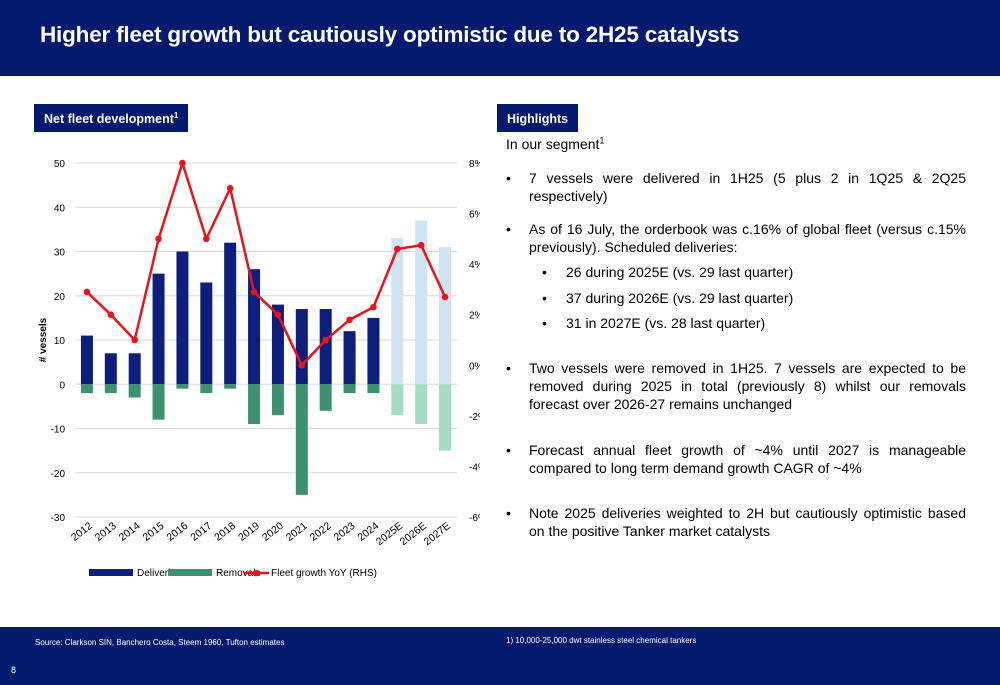 Image resolution: width=1000 pixels, height=685 pixels. Describe the element at coordinates (474, 518) in the screenshot. I see `y2-tick-label: -6%` at that location.